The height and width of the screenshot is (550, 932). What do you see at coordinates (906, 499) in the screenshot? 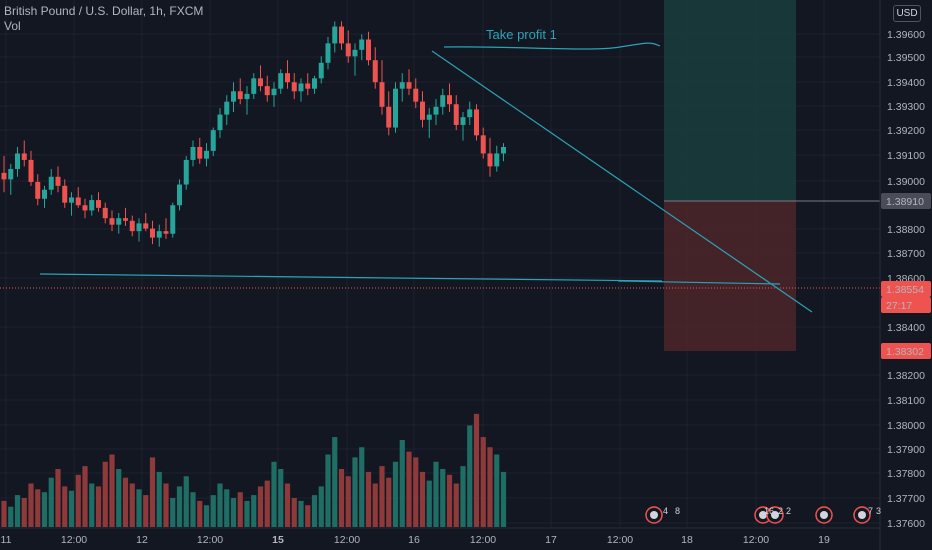
I see `price-tick-label: 1.37700` at bounding box center [906, 499].